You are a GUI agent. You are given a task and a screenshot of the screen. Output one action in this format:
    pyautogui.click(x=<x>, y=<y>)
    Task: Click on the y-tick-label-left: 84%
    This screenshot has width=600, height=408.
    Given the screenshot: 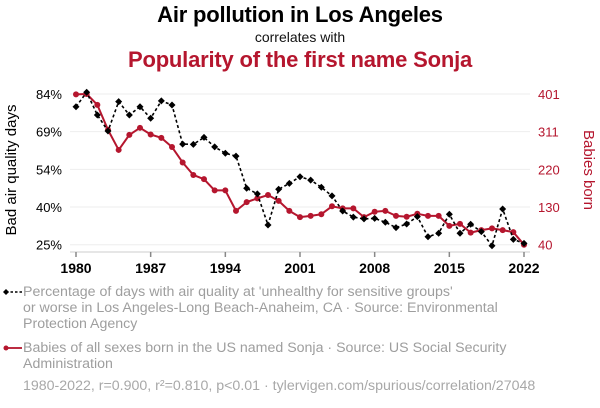 What is the action you would take?
    pyautogui.click(x=49, y=94)
    